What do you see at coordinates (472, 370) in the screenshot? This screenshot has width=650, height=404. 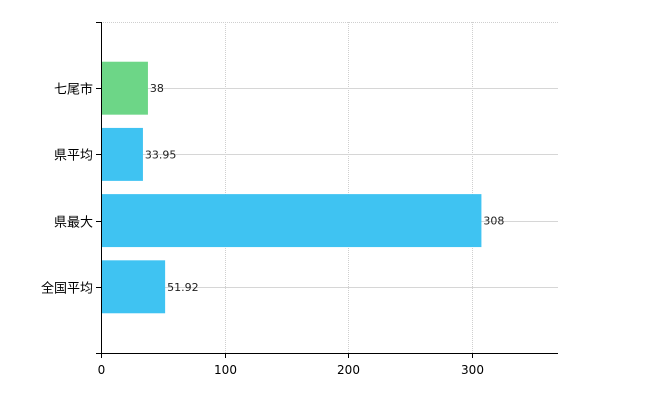 I see `x-tick-label-3: 300` at bounding box center [472, 370].